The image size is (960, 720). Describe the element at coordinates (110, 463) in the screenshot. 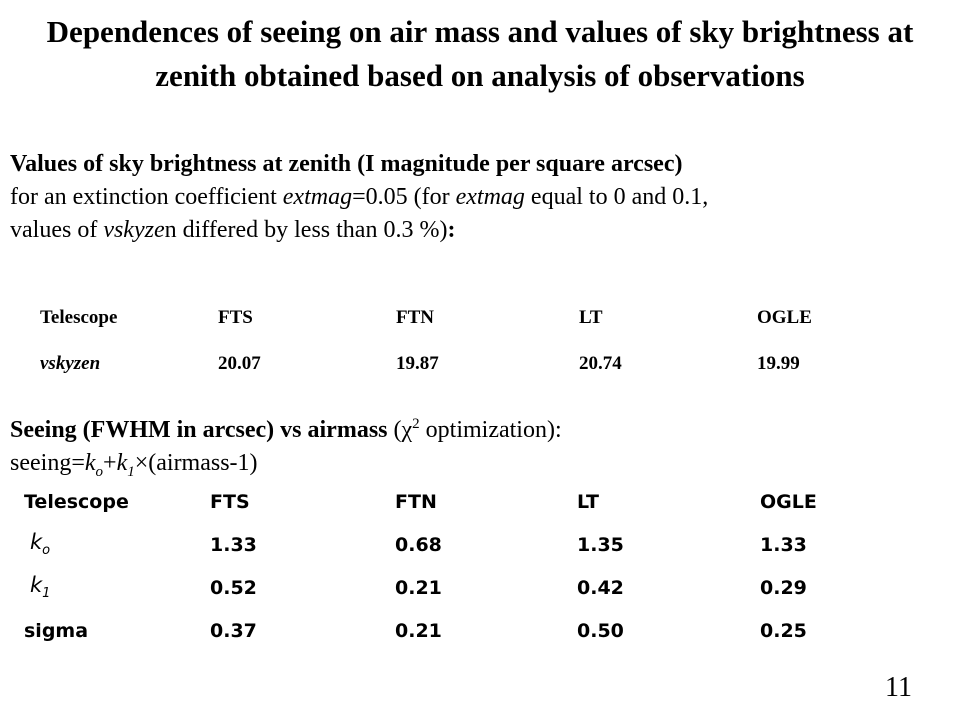

I see `text-fragment: +` at that location.